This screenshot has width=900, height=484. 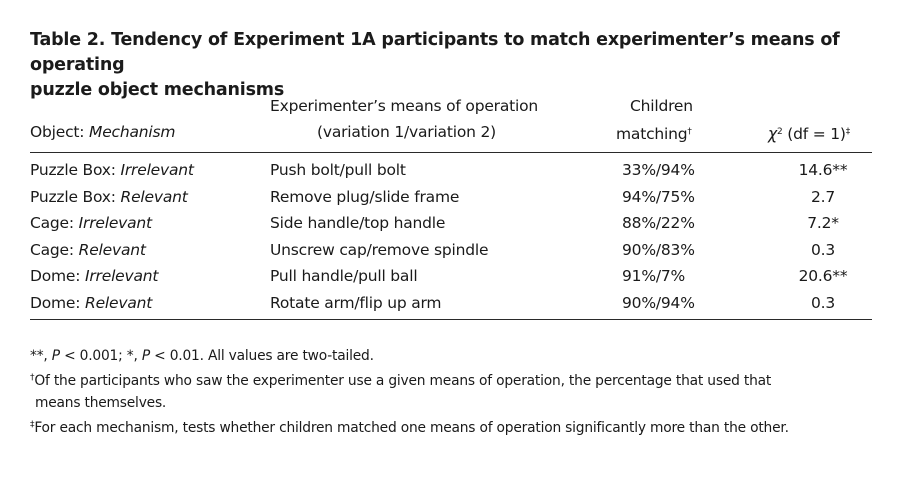 What do you see at coordinates (661, 106) in the screenshot?
I see `header-children-line-1: Children` at bounding box center [661, 106].